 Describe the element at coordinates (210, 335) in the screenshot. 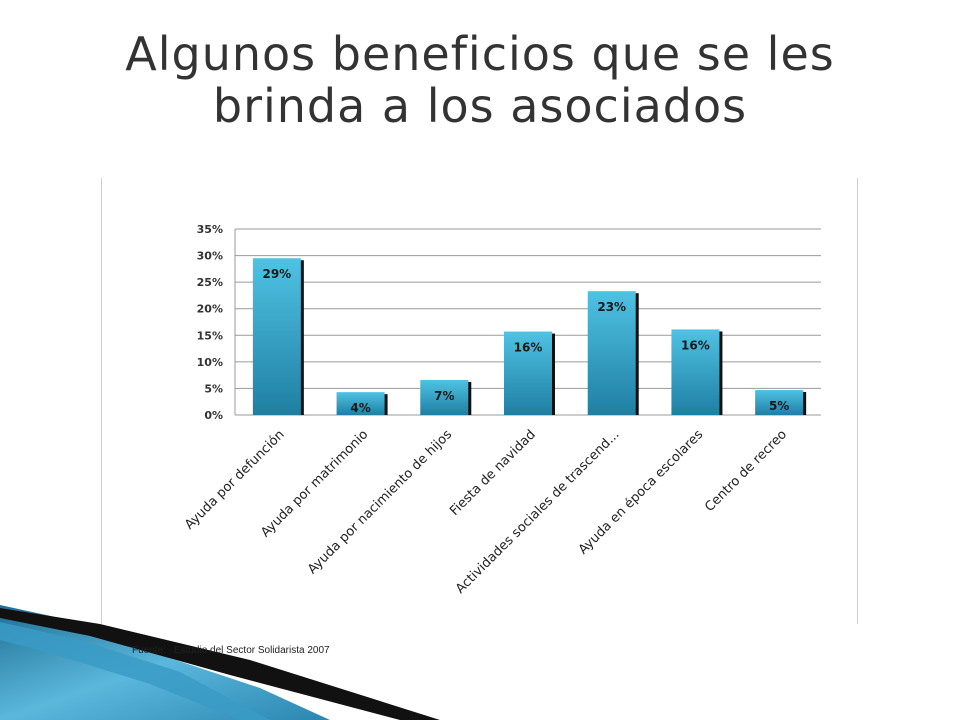

I see `y-tick-label: 15%` at that location.